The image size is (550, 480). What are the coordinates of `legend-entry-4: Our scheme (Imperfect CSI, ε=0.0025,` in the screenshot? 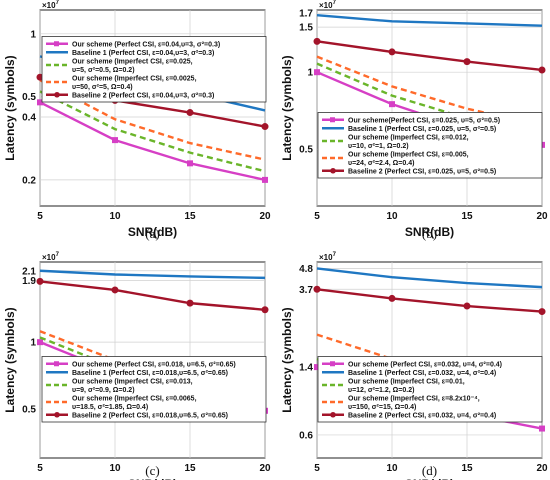 It's located at (134, 79).